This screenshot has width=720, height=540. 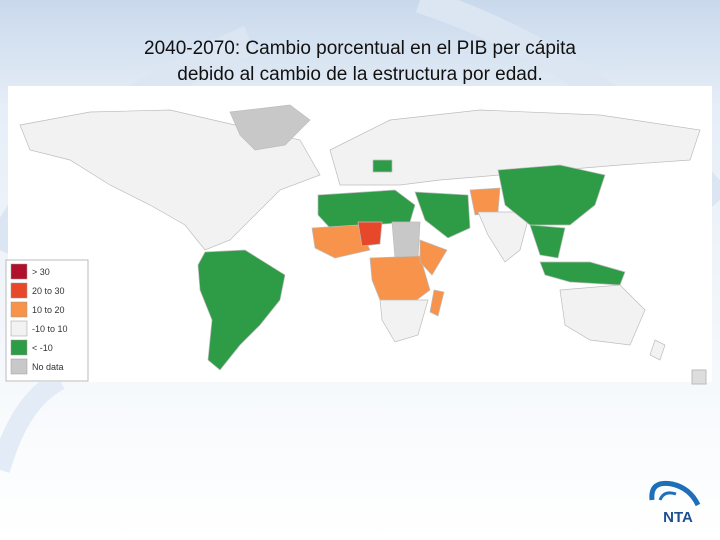 What do you see at coordinates (48, 310) in the screenshot?
I see `legend-label: 10 to 20` at bounding box center [48, 310].